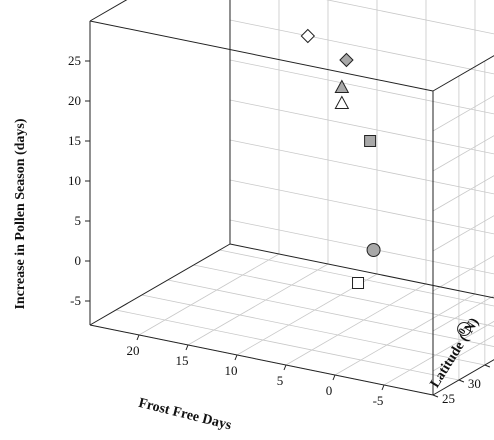 Image resolution: width=494 pixels, height=440 pixels. I want to click on x-tick-label: 15, so click(182, 360).